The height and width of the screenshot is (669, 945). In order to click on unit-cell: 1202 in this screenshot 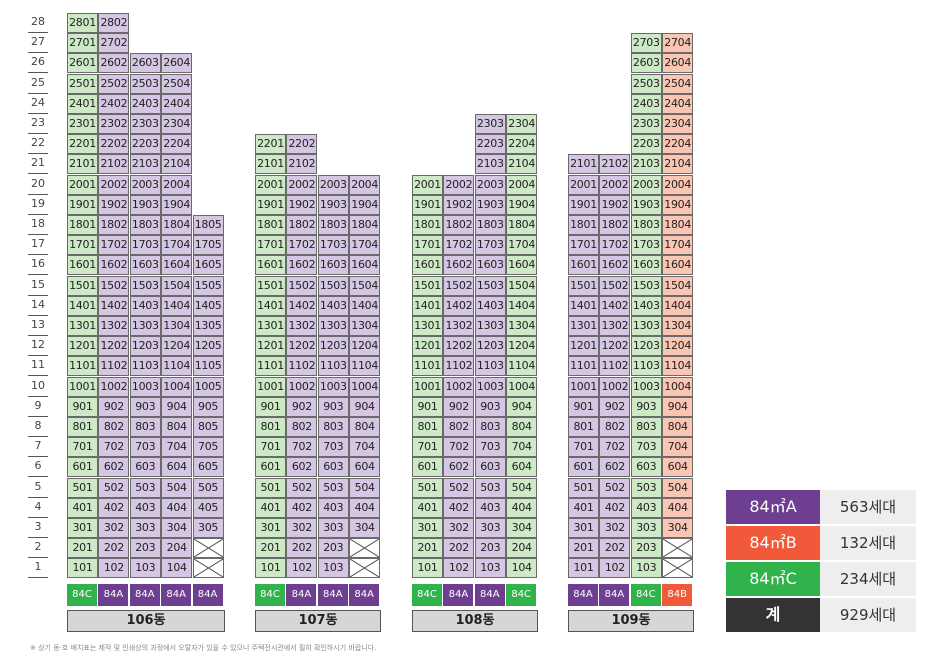, I will do `click(459, 346)`.